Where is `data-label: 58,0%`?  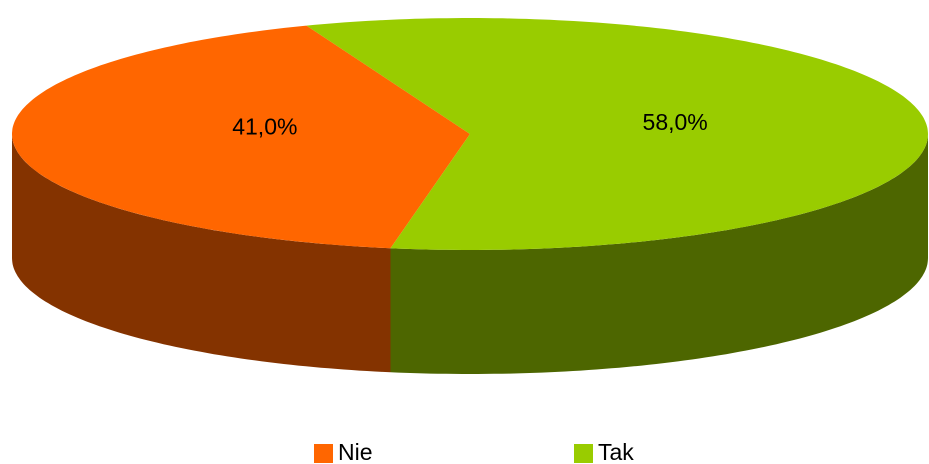 data-label: 58,0% is located at coordinates (675, 122).